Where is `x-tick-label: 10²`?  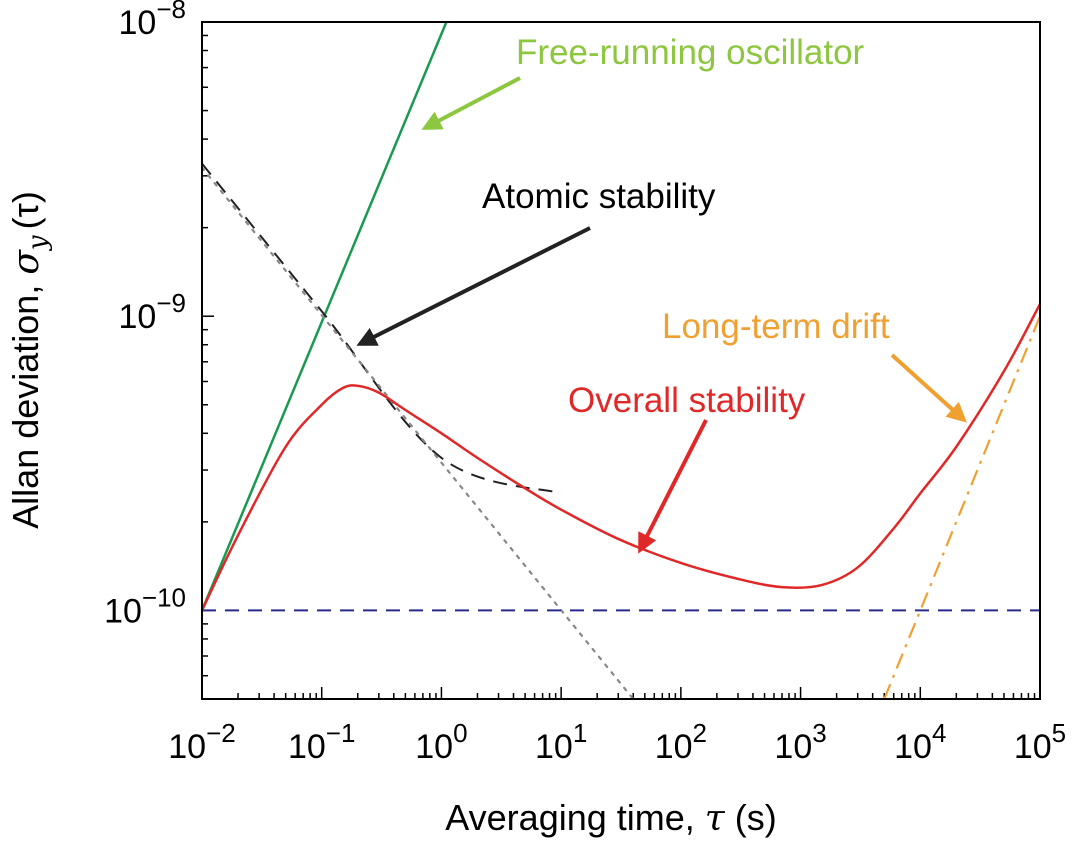 x-tick-label: 10² is located at coordinates (681, 742).